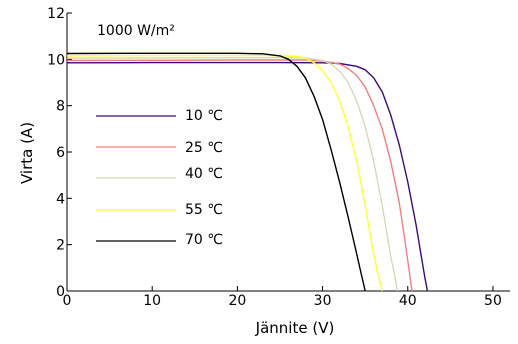 The height and width of the screenshot is (344, 518). I want to click on y-tick-label: 12, so click(56, 14).